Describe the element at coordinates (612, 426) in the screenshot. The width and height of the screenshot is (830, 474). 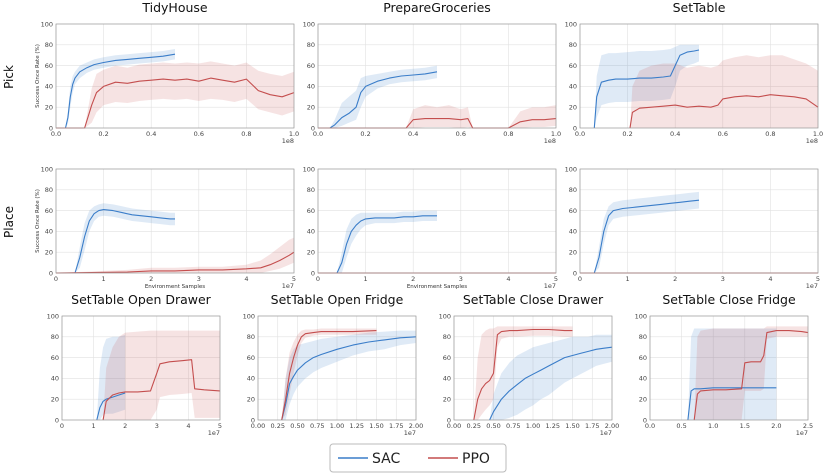
I see `x-tick-label: 2.00` at that location.